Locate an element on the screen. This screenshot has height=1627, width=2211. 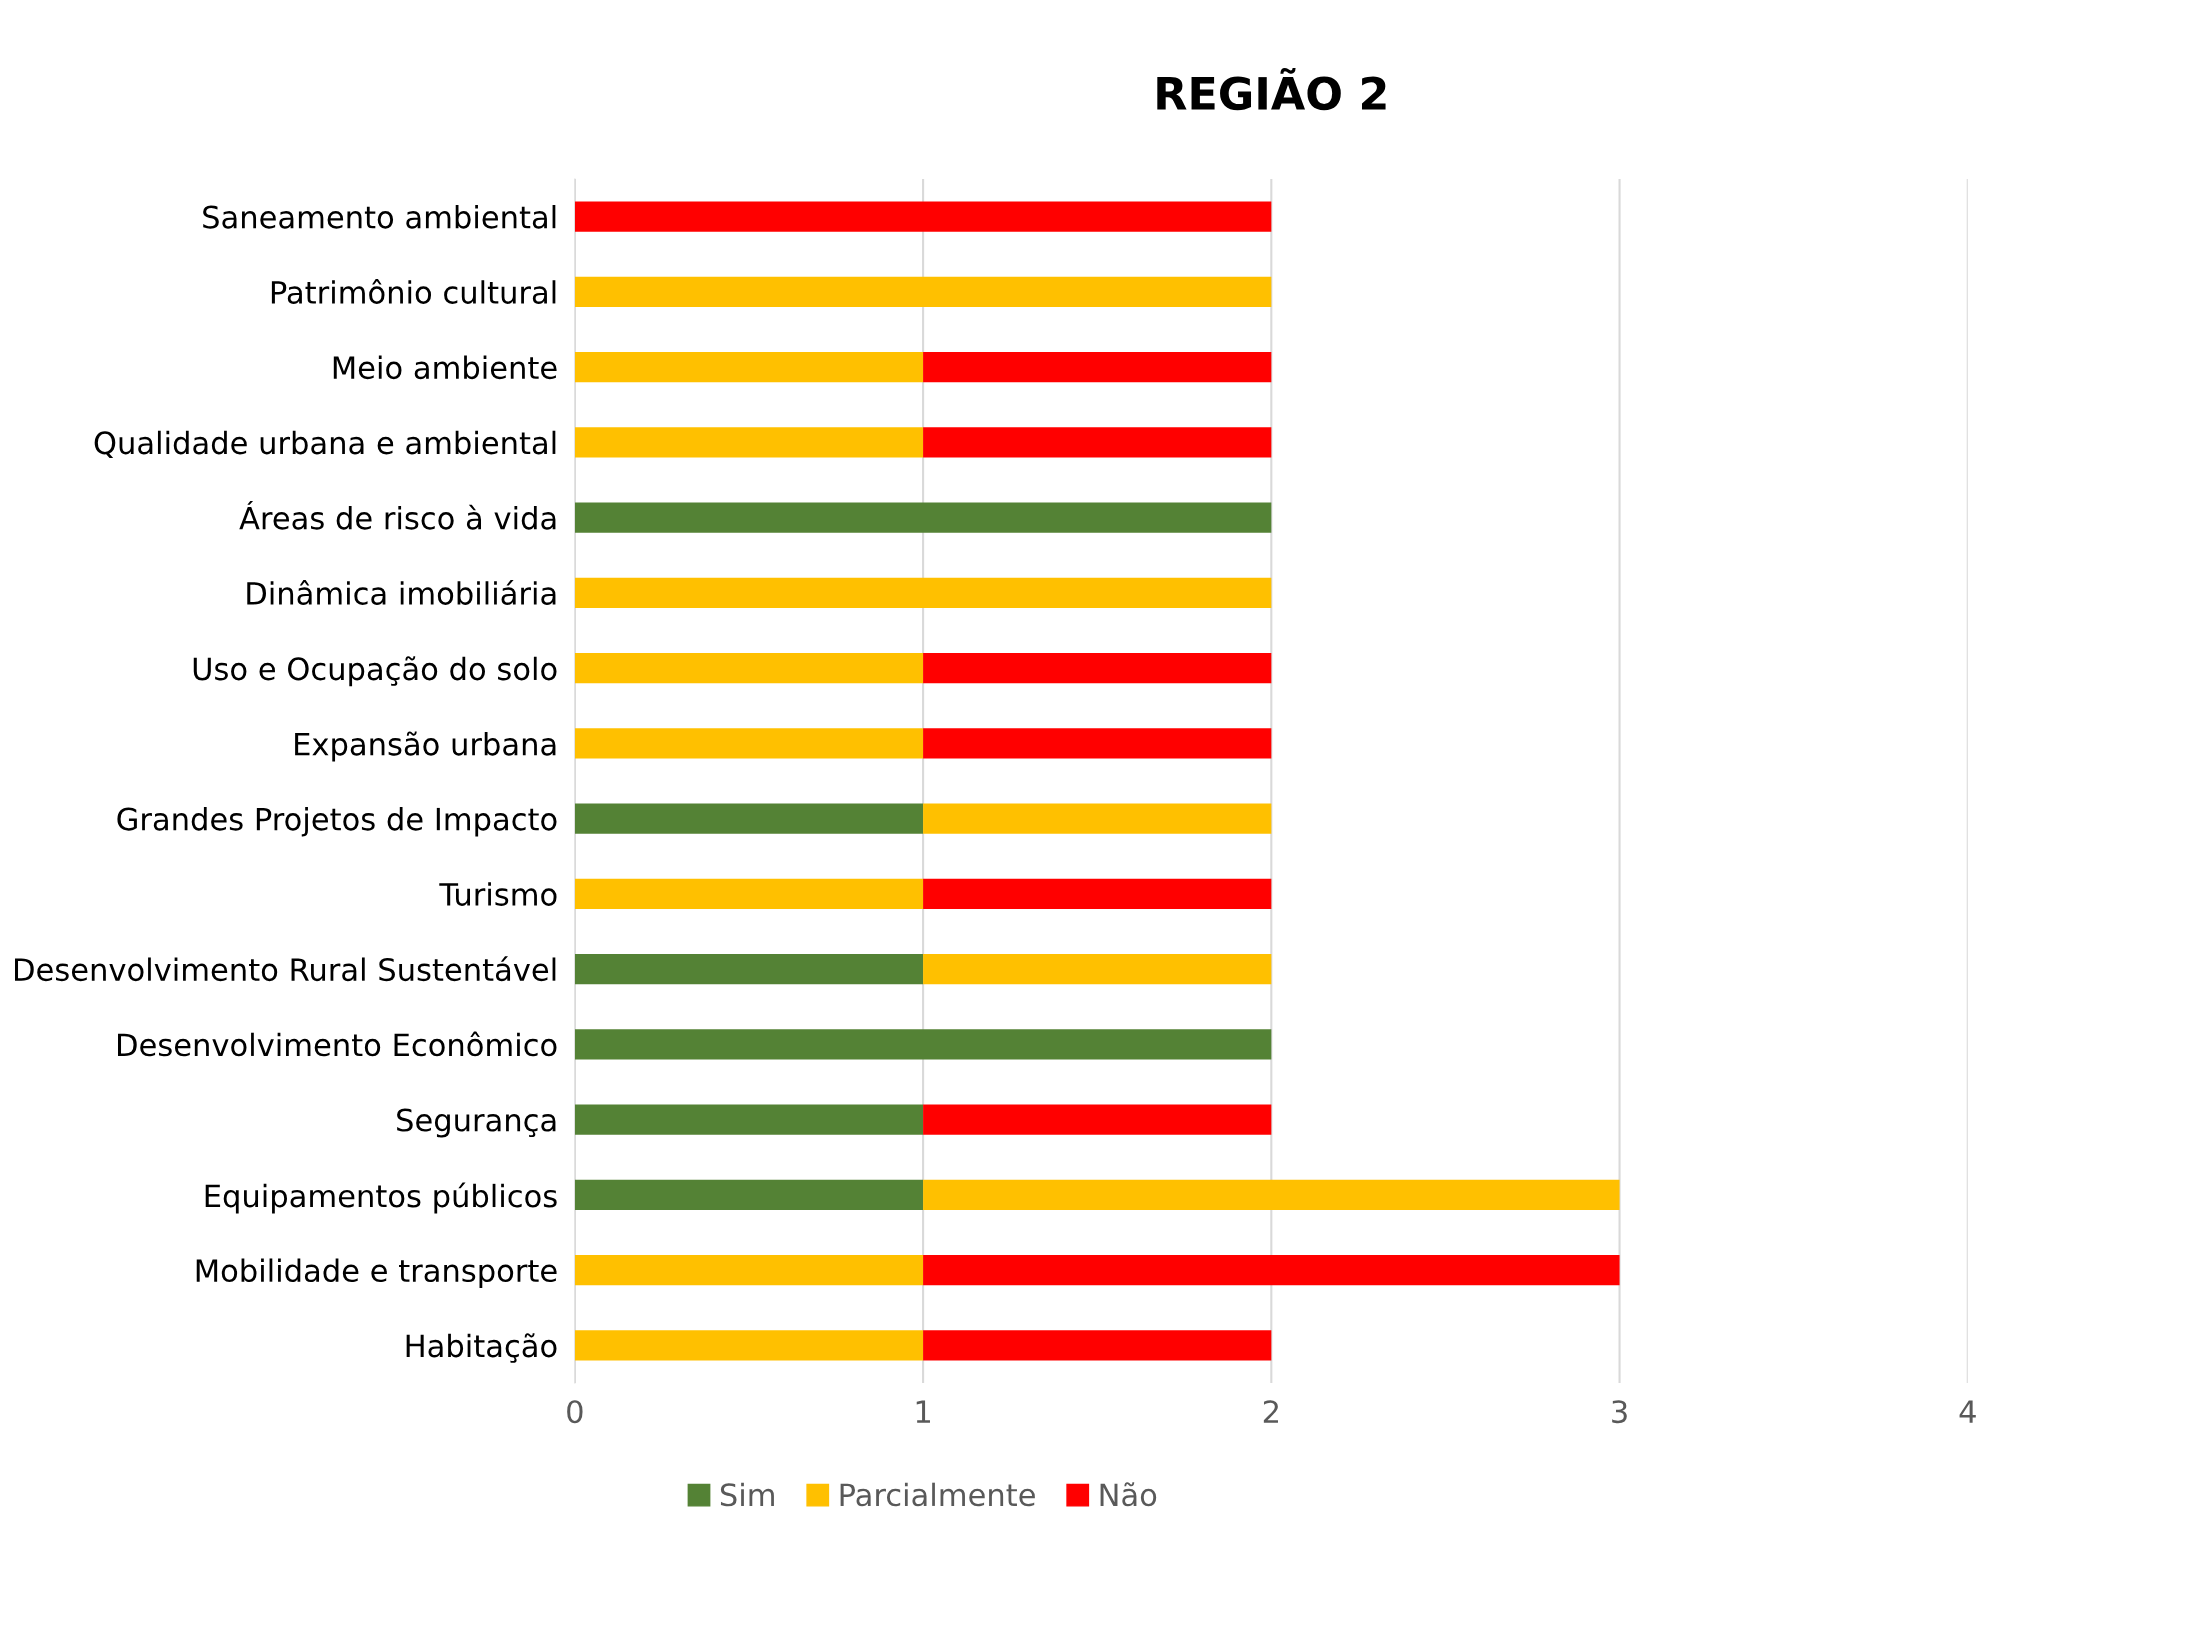
legend-label: Sim is located at coordinates (747, 1494).